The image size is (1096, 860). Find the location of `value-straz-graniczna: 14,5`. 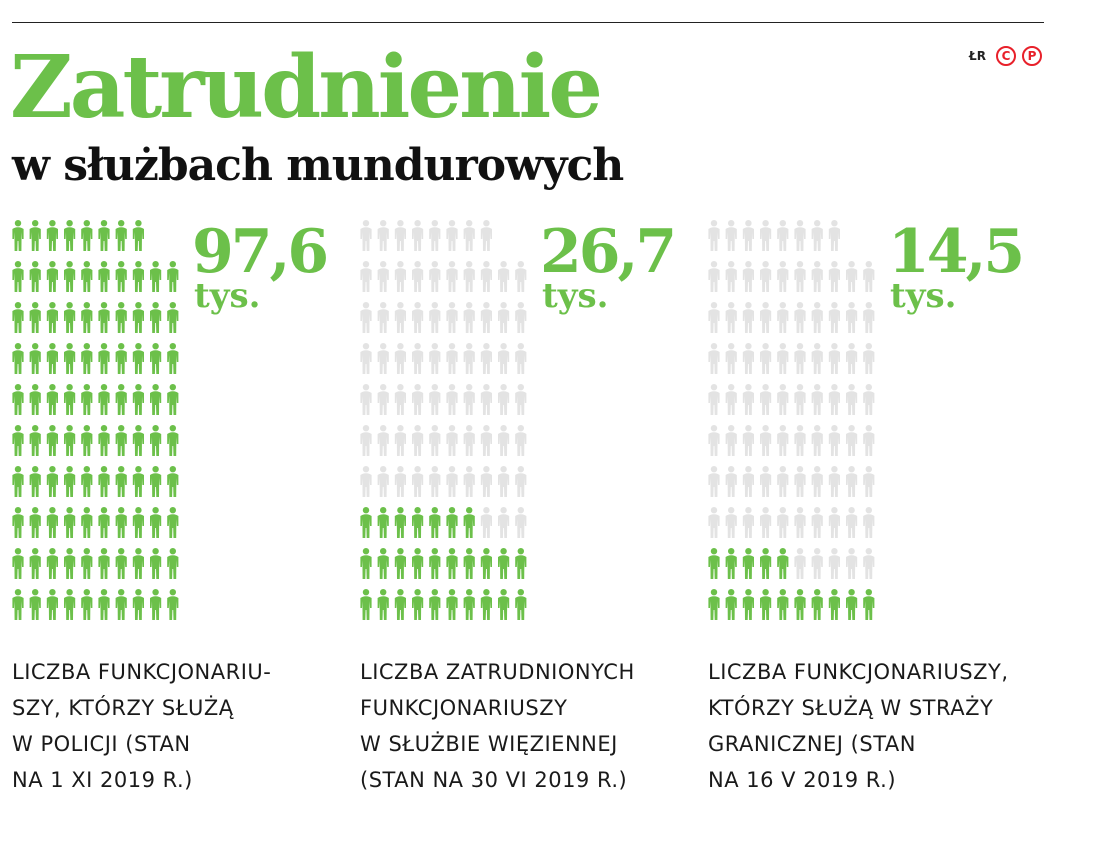

value-straz-graniczna: 14,5 is located at coordinates (956, 252).